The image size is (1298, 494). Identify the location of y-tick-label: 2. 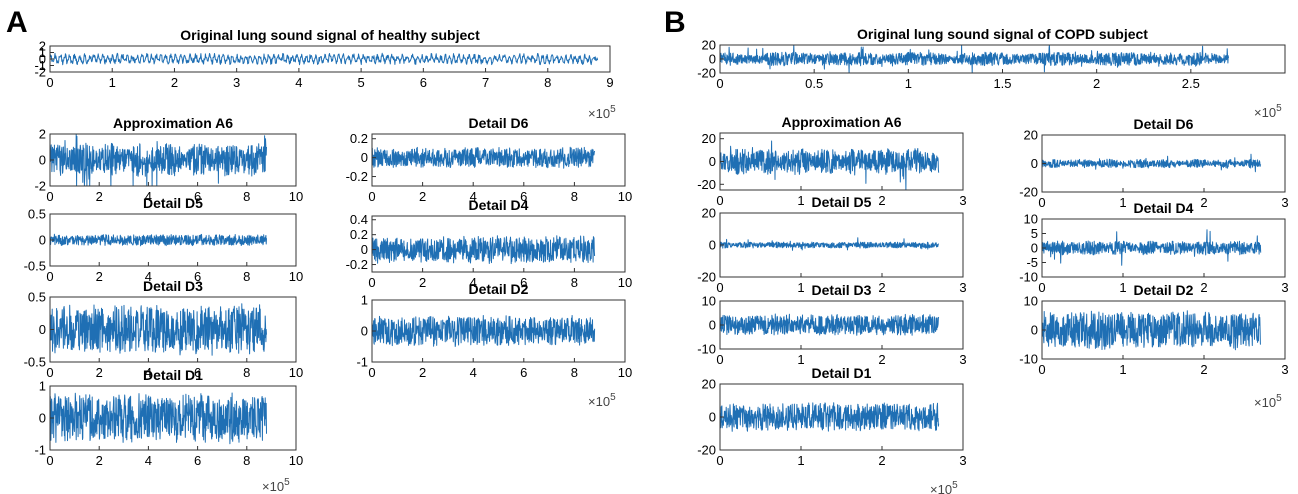
(42, 46).